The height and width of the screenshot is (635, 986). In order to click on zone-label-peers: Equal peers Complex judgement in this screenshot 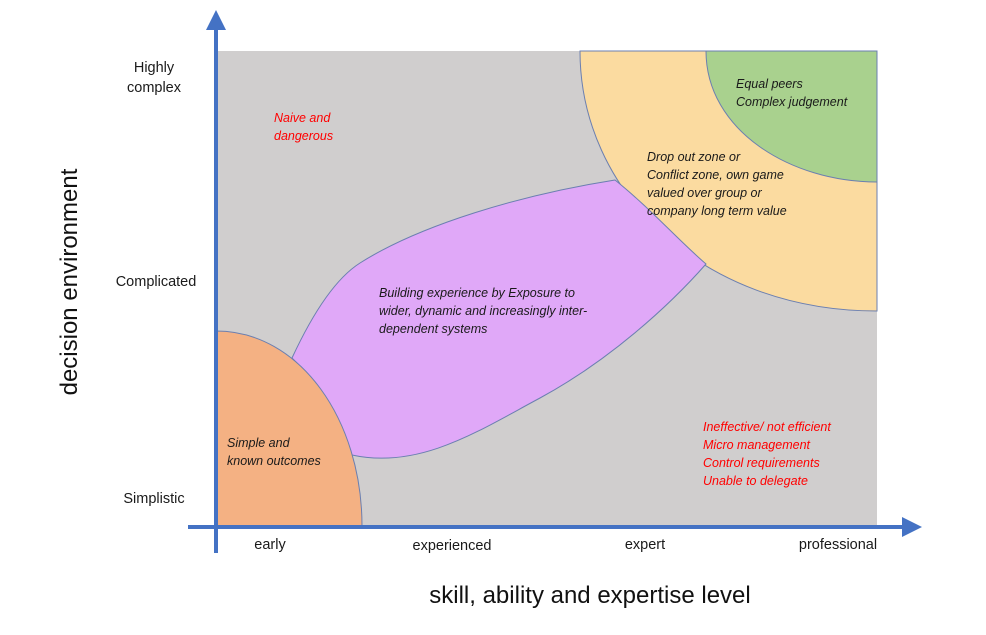, I will do `click(792, 93)`.